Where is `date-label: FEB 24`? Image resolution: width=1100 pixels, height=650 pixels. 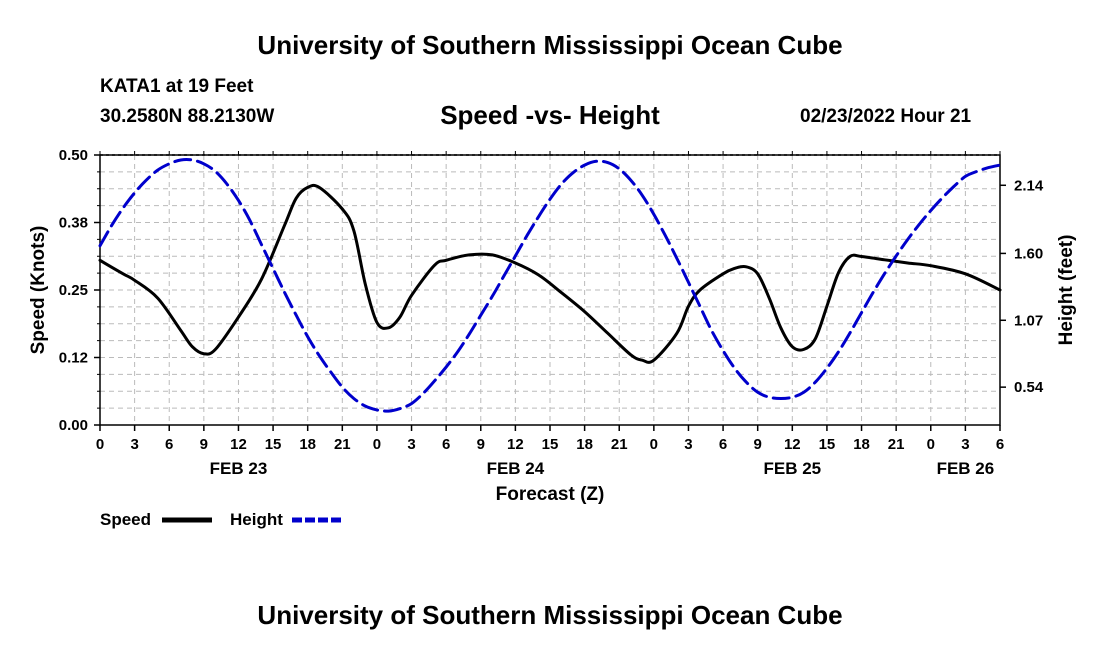 date-label: FEB 24 is located at coordinates (516, 468).